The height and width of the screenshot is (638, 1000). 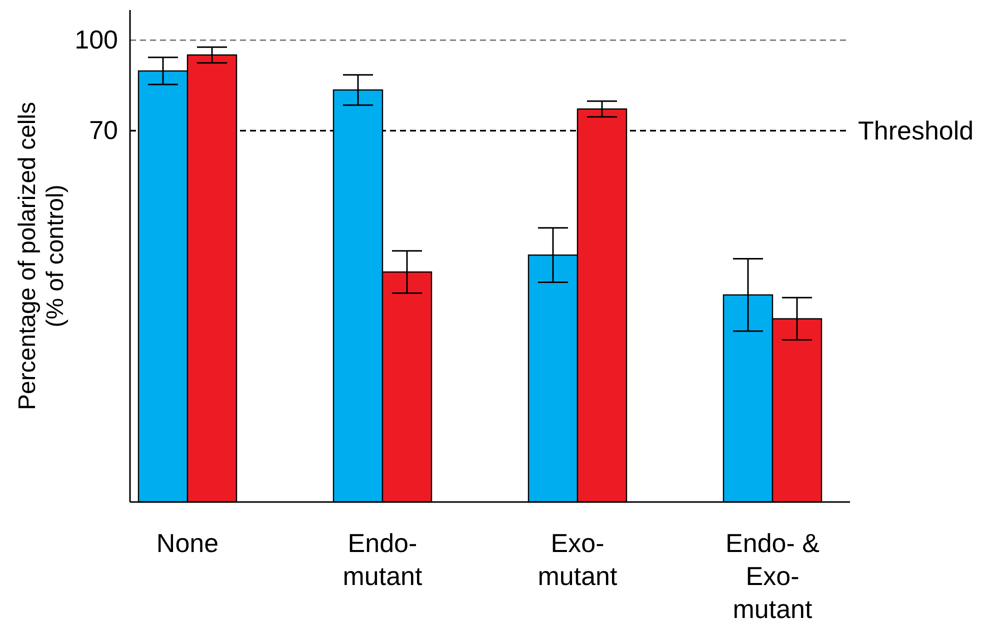 What do you see at coordinates (41, 256) in the screenshot?
I see `y-axis-title: Percentage of polarized cells (% of control)` at bounding box center [41, 256].